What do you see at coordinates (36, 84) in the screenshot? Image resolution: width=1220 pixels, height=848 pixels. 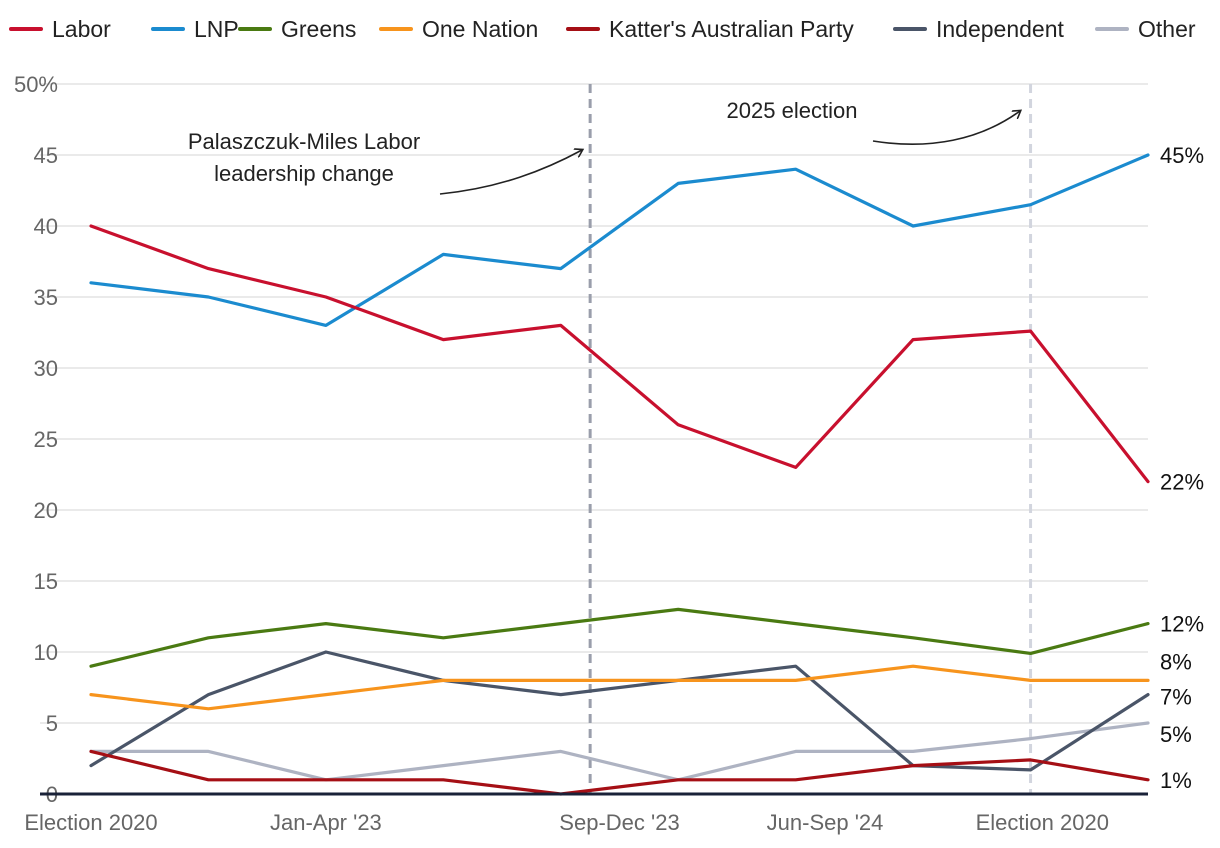 I see `y-tick-label: 50%` at bounding box center [36, 84].